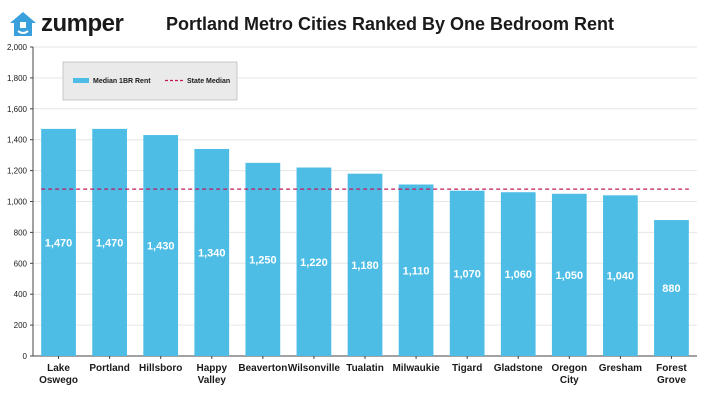  I want to click on y-tick-label: 2,000, so click(17, 47).